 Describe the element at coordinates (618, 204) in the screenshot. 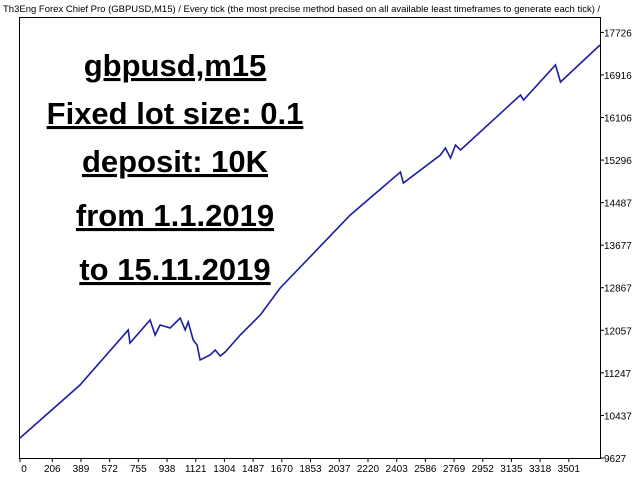

I see `y-tick-label: 14487` at that location.